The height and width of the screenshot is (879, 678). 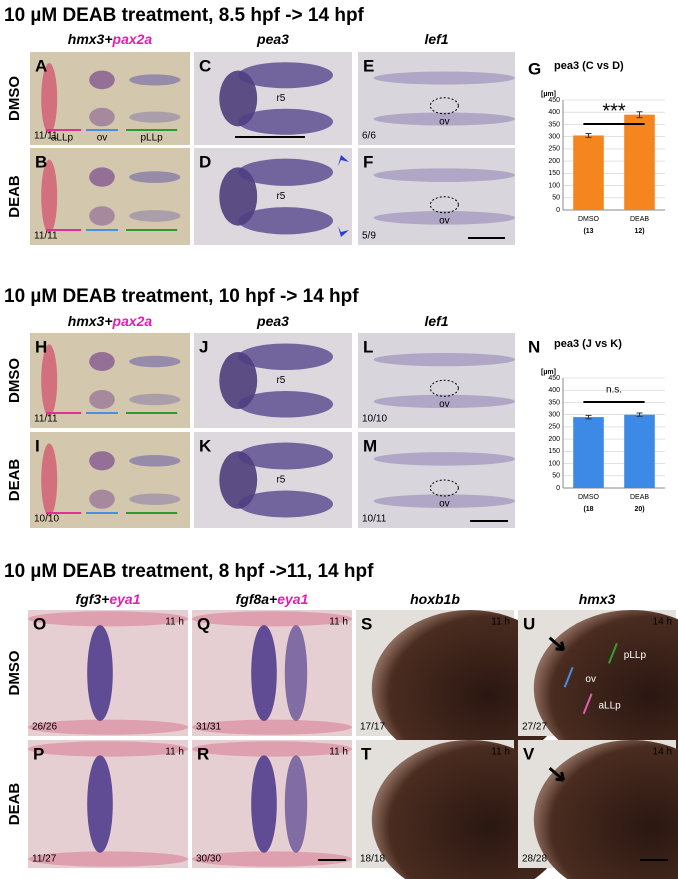 I want to click on panel-letter: P, so click(x=38, y=753).